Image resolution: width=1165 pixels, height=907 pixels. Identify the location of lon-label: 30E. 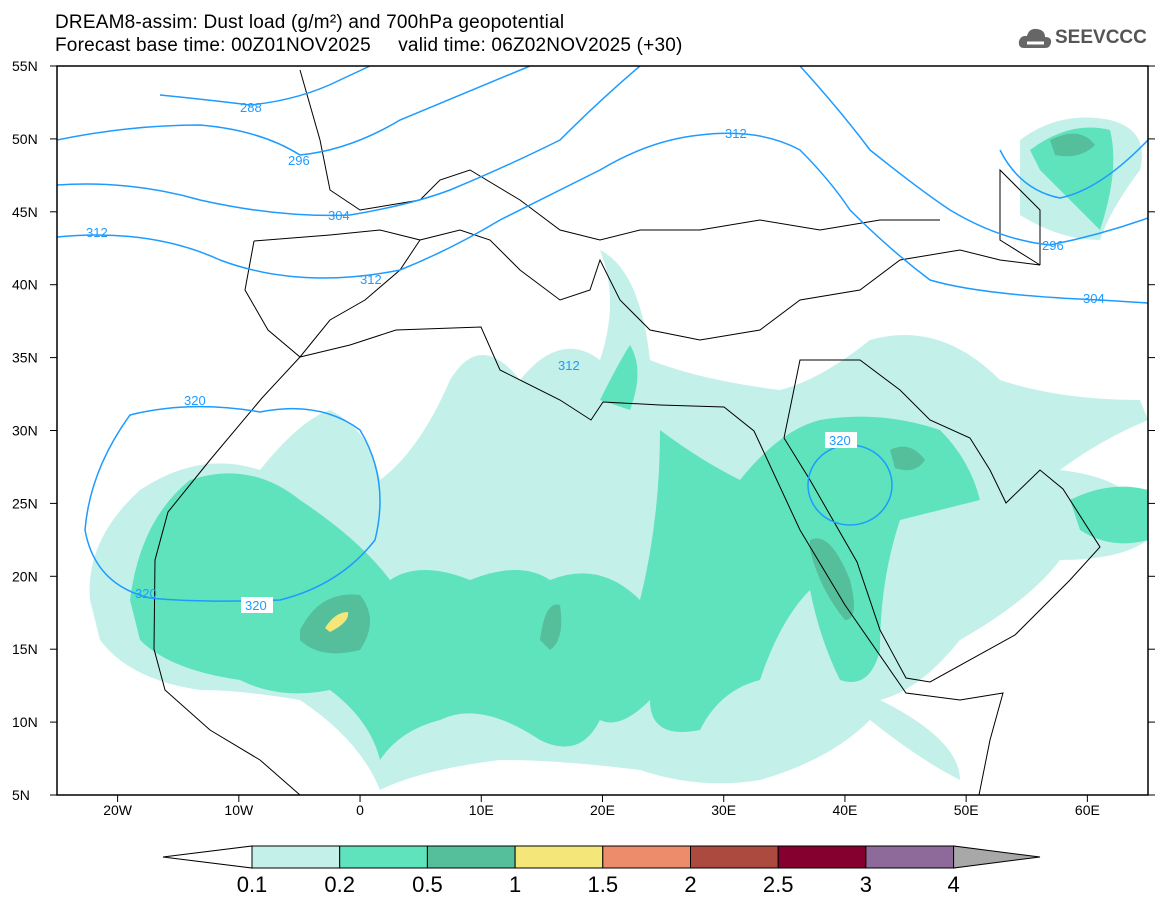
(723, 810).